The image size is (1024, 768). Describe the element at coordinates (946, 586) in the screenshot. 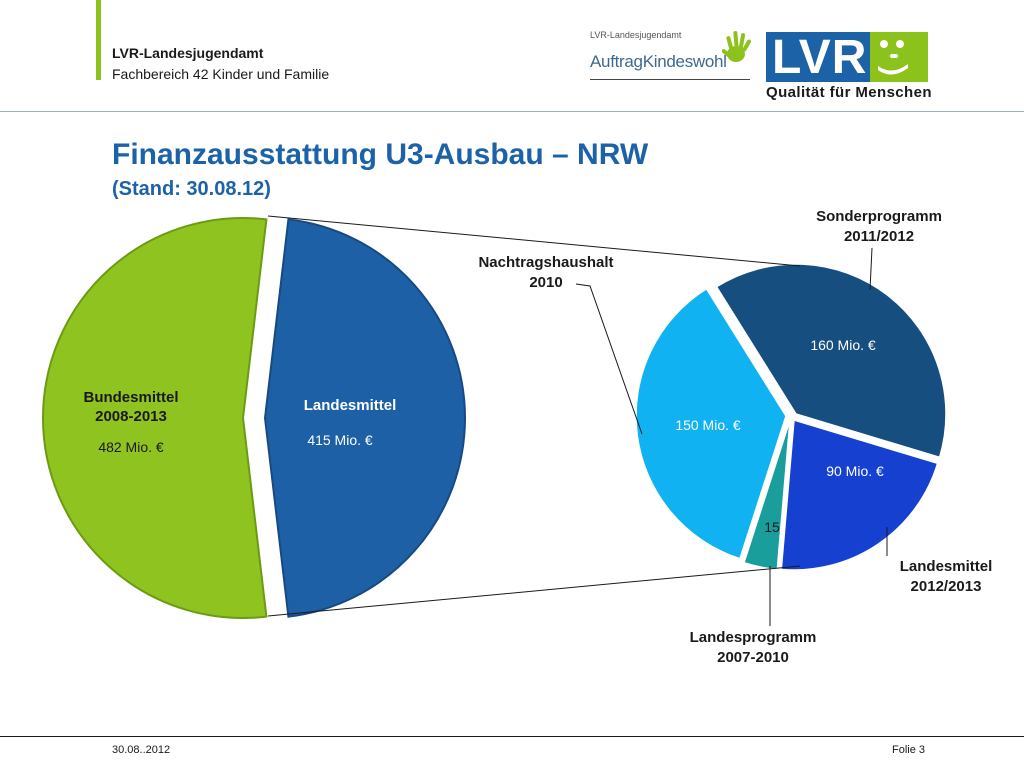

I see `slice-label-landesmittel-2012-2013-1: 2012/2013` at that location.